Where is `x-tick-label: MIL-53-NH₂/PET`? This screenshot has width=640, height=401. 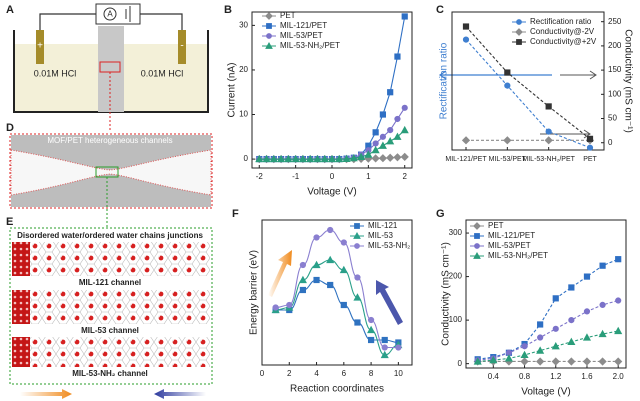
x-tick-label: MIL-53-NH₂/PET is located at coordinates (548, 159).